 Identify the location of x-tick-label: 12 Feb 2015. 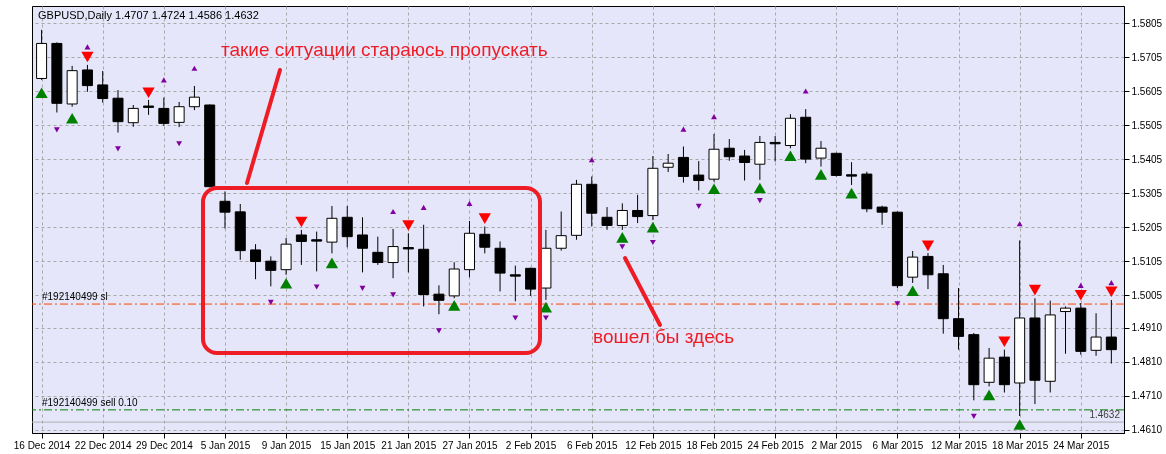
(653, 445).